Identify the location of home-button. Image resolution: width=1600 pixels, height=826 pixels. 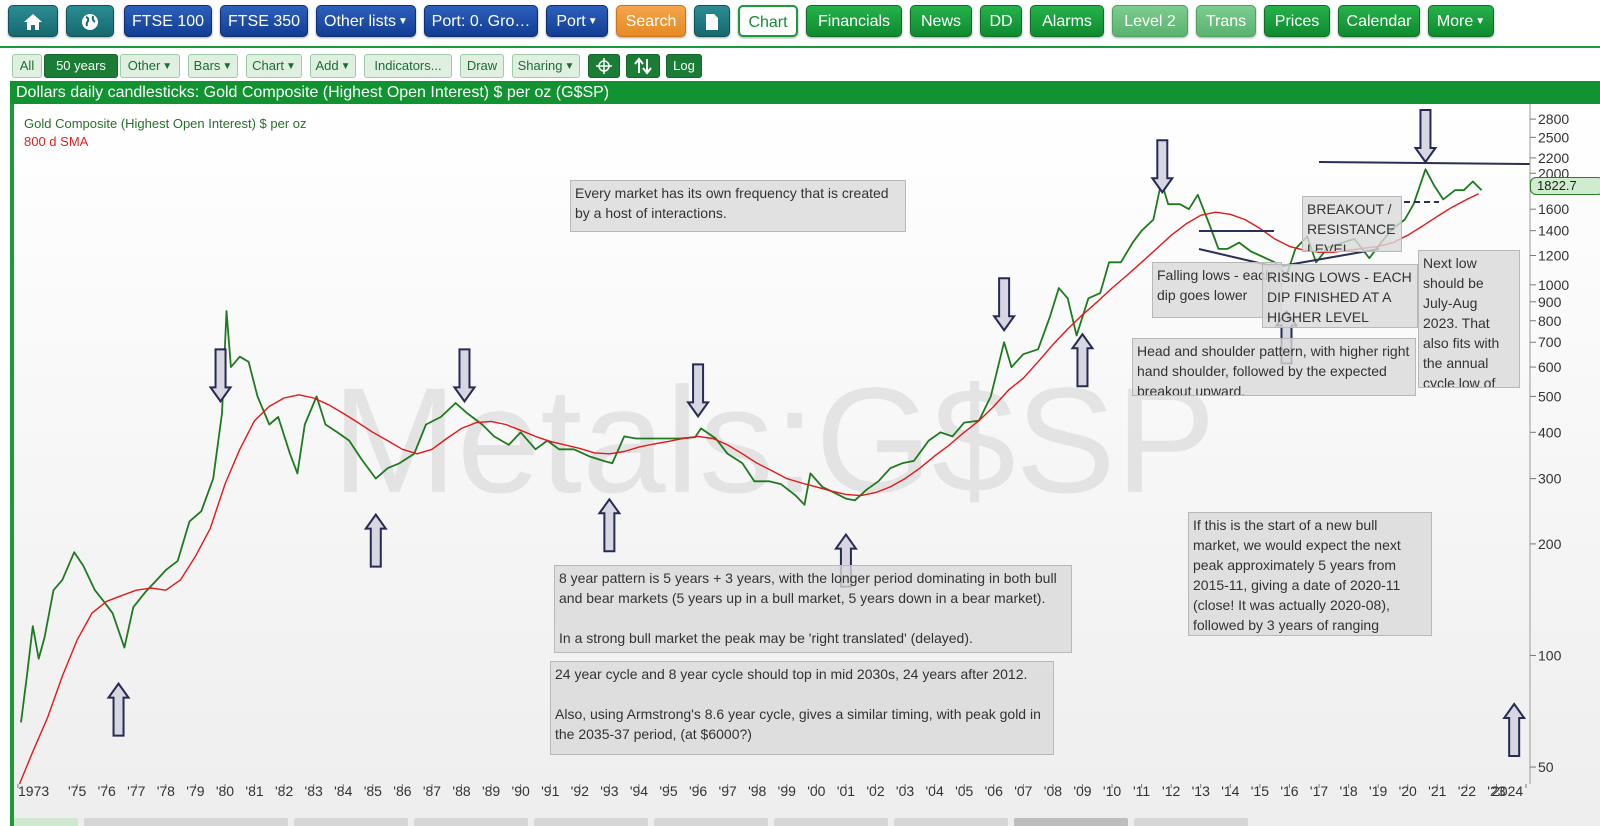
(33, 21).